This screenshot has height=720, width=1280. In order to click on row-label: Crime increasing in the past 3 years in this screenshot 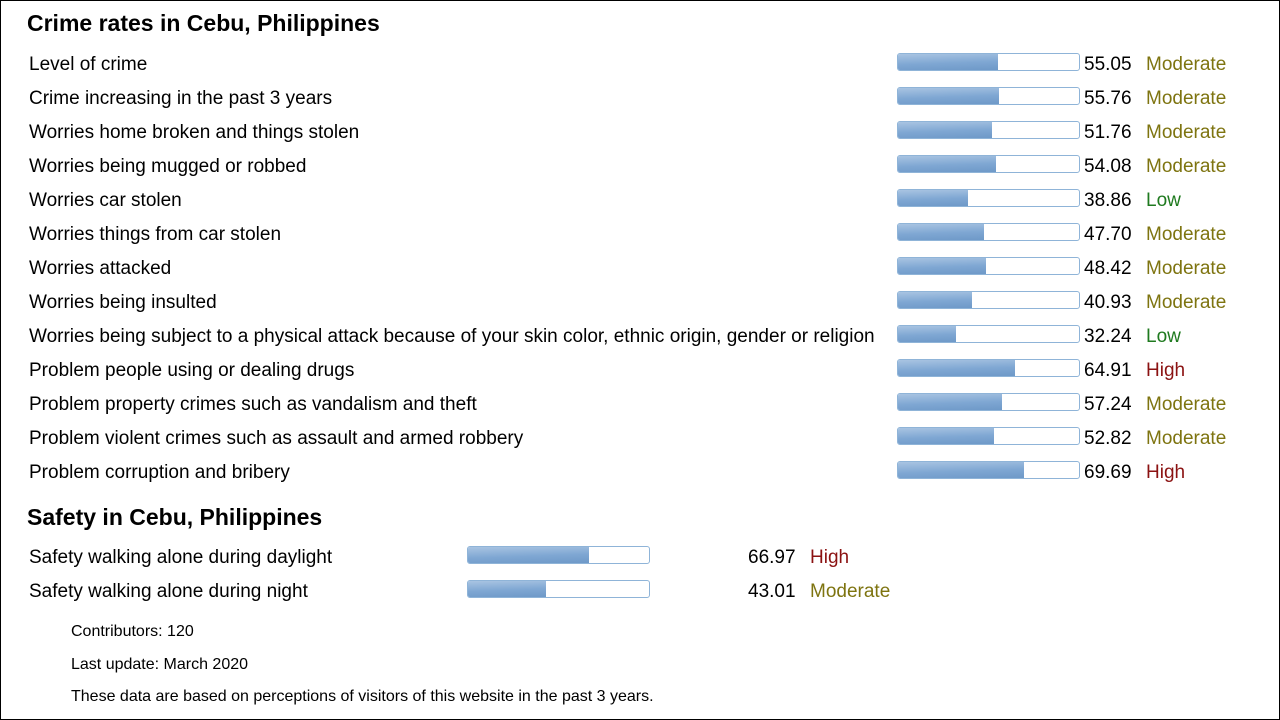, I will do `click(181, 98)`.